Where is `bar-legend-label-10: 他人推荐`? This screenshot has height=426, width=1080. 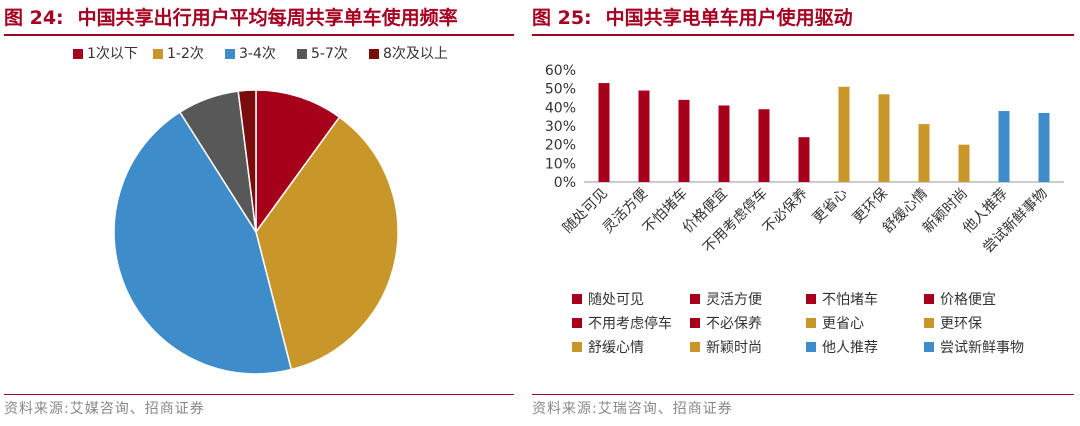 bar-legend-label-10: 他人推荐 is located at coordinates (850, 348).